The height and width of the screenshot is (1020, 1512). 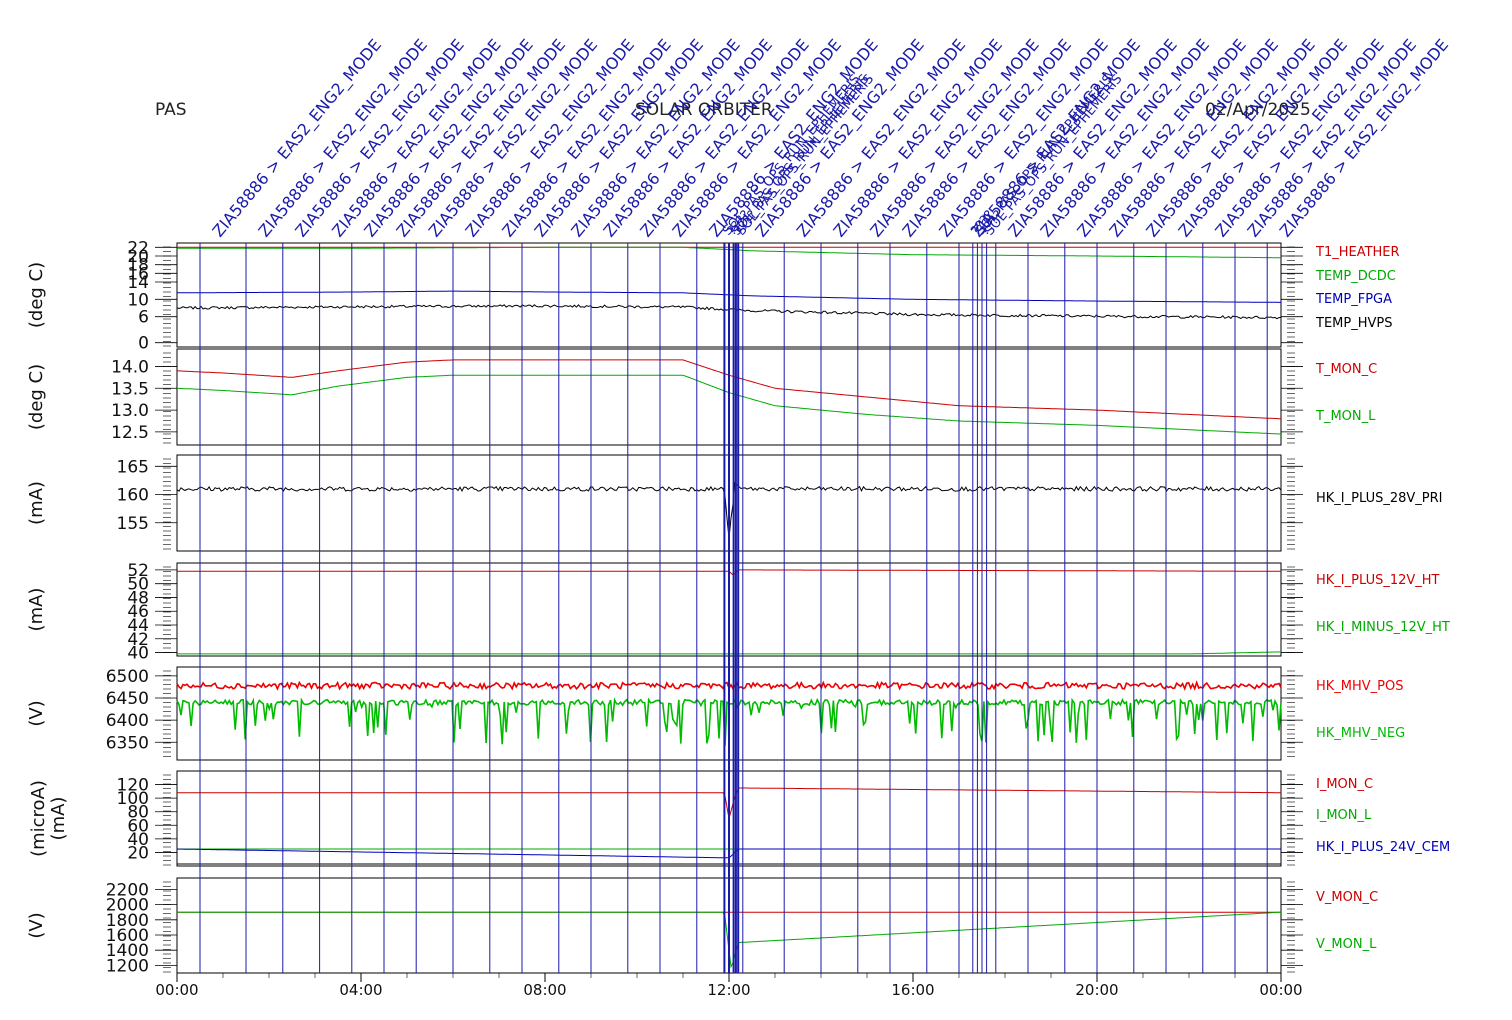 I want to click on series-label: T_MON_L, so click(x=1345, y=416).